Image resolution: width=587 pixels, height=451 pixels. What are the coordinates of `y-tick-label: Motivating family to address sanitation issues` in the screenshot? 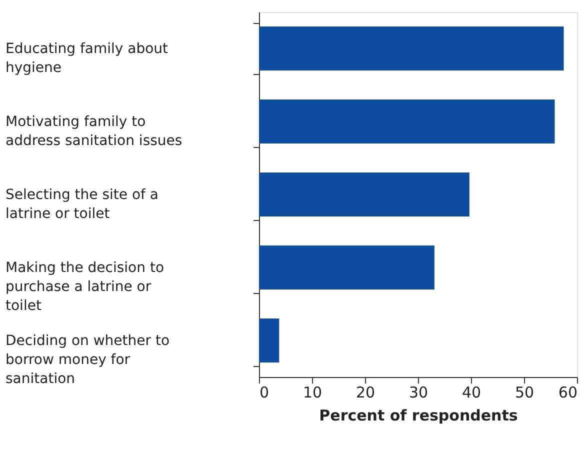 It's located at (94, 131).